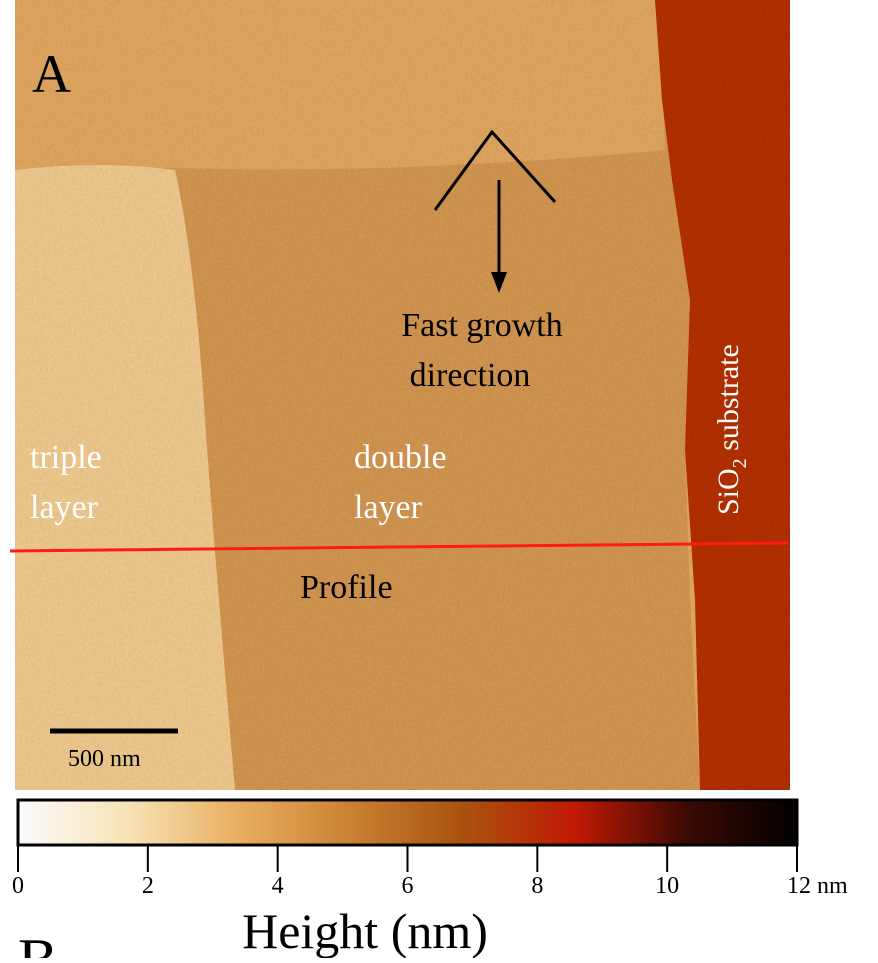 Image resolution: width=878 pixels, height=963 pixels. Describe the element at coordinates (537, 886) in the screenshot. I see `tick-label: 8` at that location.